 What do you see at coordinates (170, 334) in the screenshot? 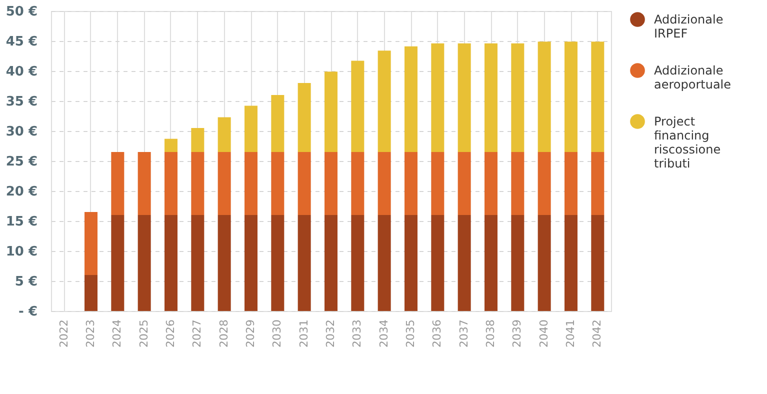
I see `x-tick-label: 2026` at bounding box center [170, 334].